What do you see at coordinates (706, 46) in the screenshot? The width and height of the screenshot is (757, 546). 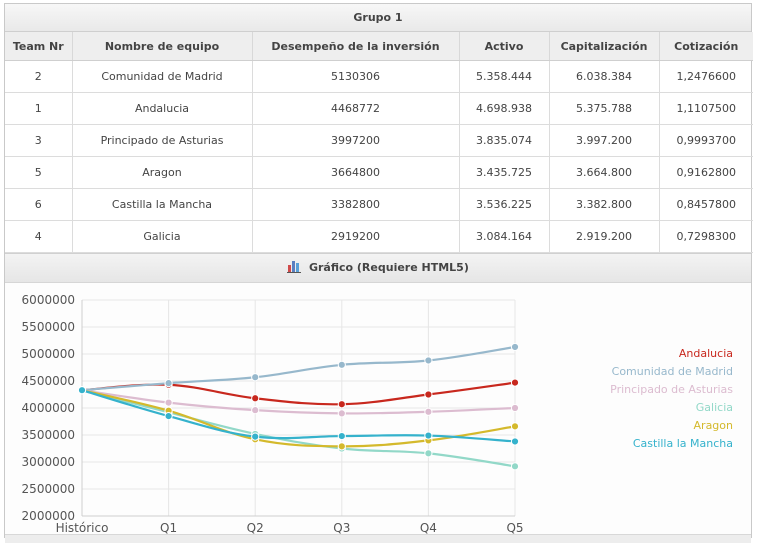 I see `column-header-quotation: Cotización` at bounding box center [706, 46].